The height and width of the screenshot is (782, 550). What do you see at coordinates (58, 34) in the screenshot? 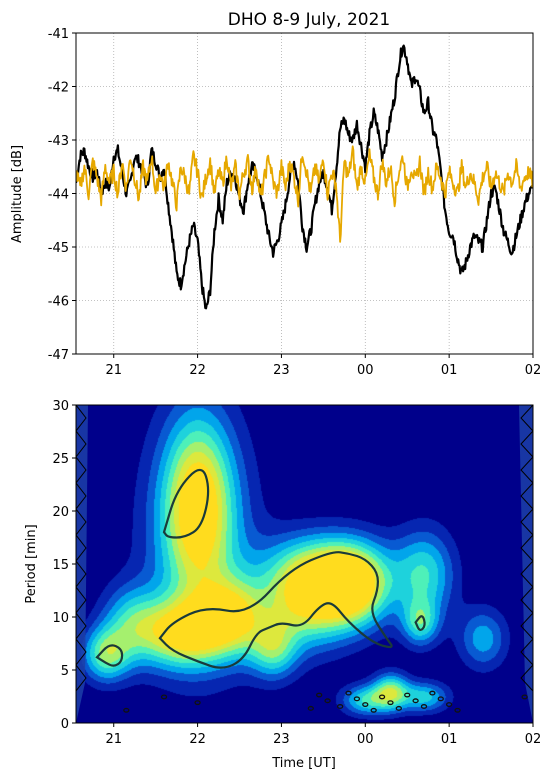
I see `y-tick-label: -41` at bounding box center [58, 34].